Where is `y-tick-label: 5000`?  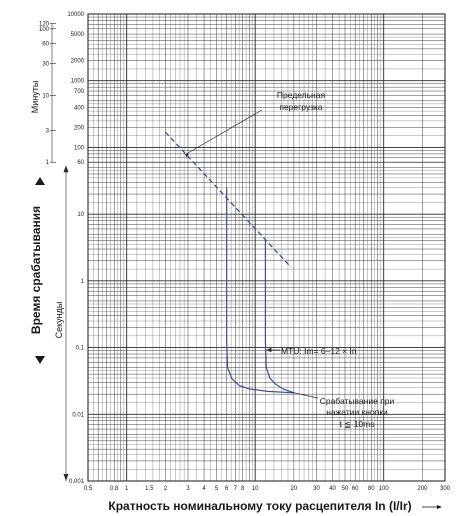 y-tick-label: 5000 is located at coordinates (78, 35).